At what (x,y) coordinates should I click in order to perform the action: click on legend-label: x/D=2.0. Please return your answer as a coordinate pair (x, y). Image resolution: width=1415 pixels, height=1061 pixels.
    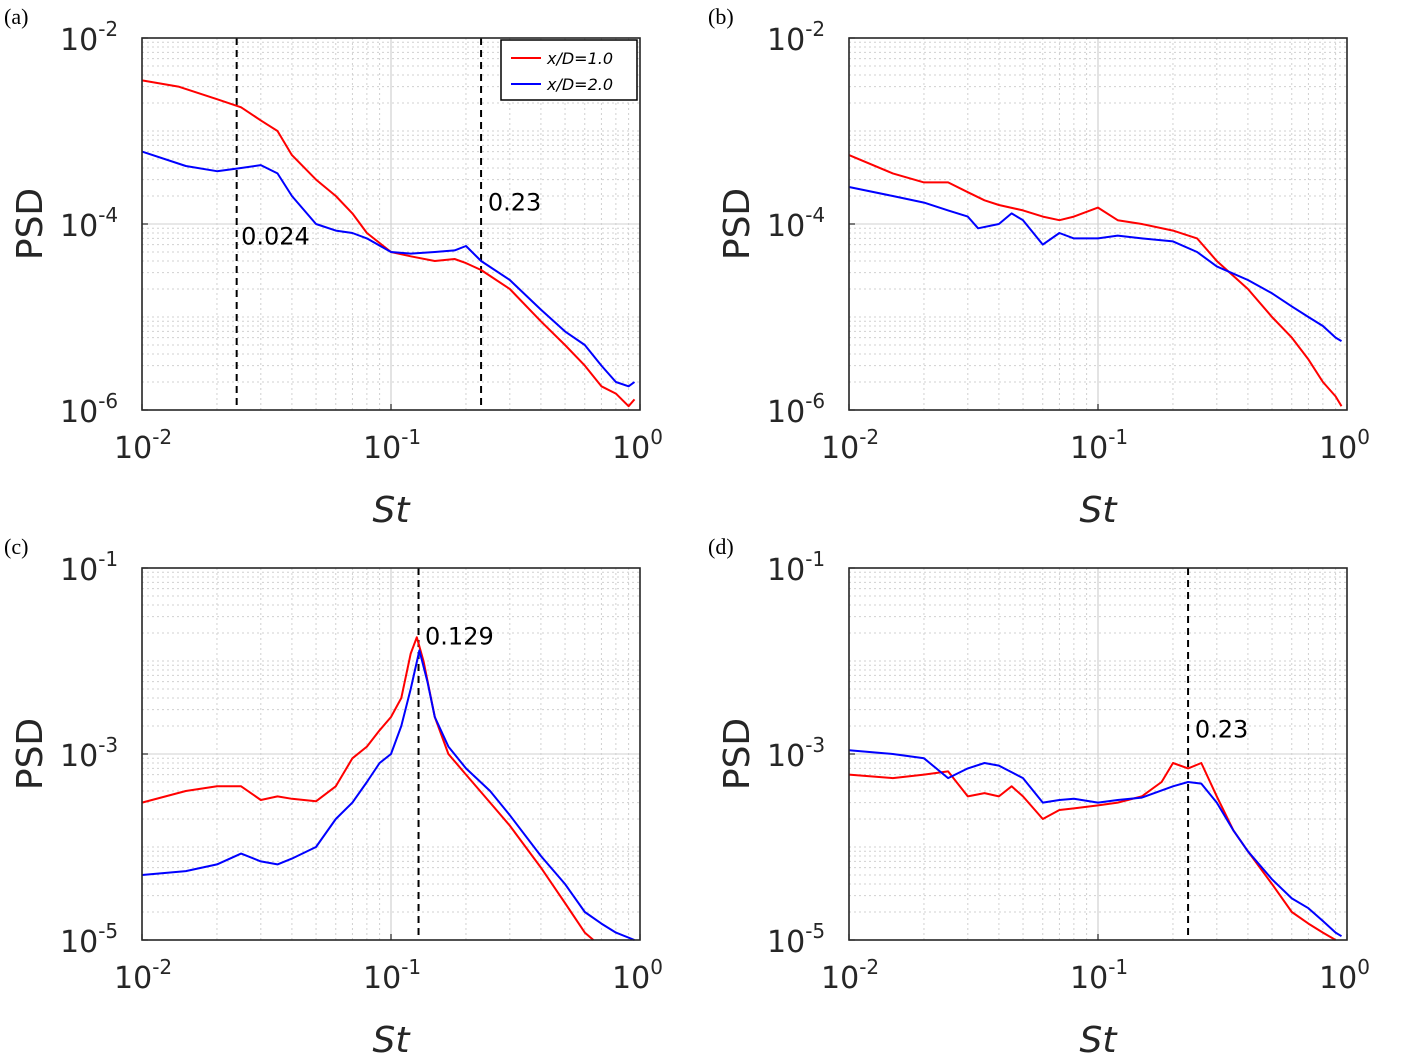
    Looking at the image, I should click on (579, 84).